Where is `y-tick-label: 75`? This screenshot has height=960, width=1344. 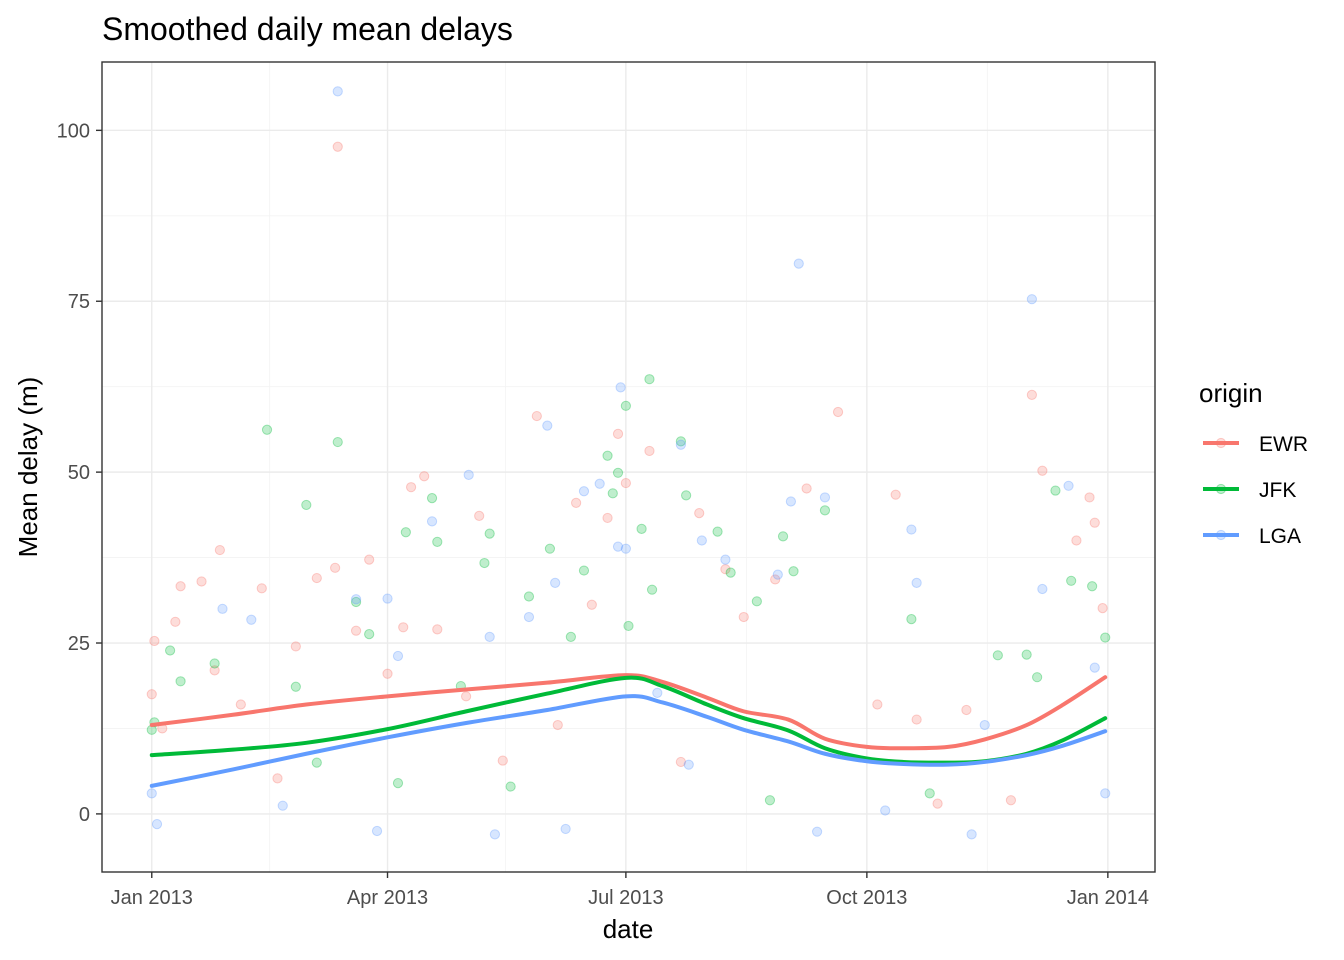 y-tick-label: 75 is located at coordinates (79, 302).